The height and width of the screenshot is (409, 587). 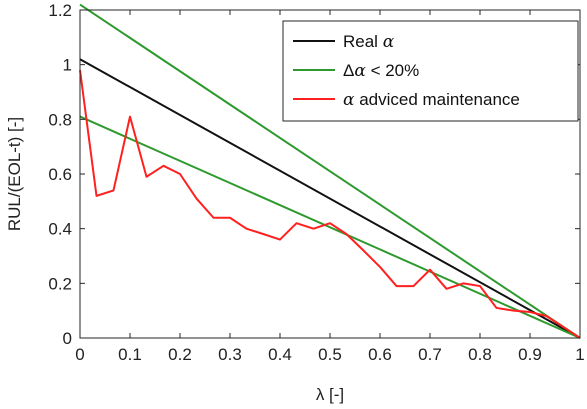 What do you see at coordinates (363, 41) in the screenshot?
I see `legend-prefix: Real` at bounding box center [363, 41].